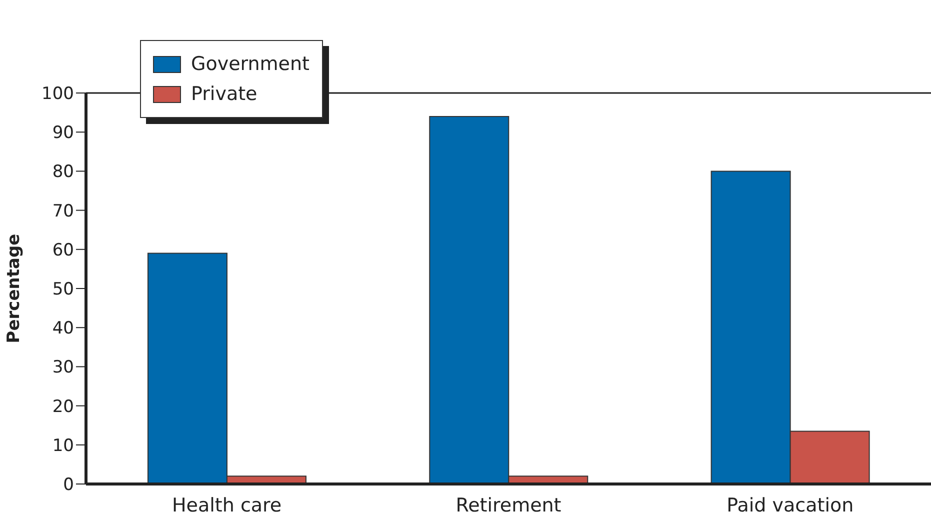 This screenshot has height=520, width=931. I want to click on y-tick-label: 100, so click(58, 94).